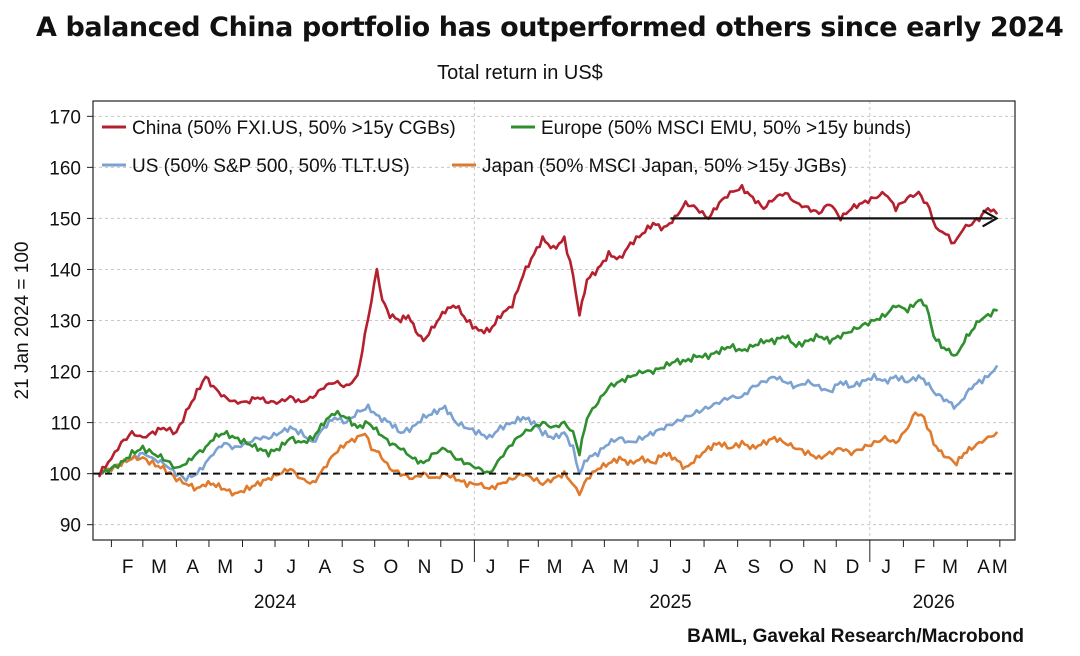 Image resolution: width=1080 pixels, height=656 pixels. Describe the element at coordinates (66, 424) in the screenshot. I see `y-tick-label: 110` at that location.